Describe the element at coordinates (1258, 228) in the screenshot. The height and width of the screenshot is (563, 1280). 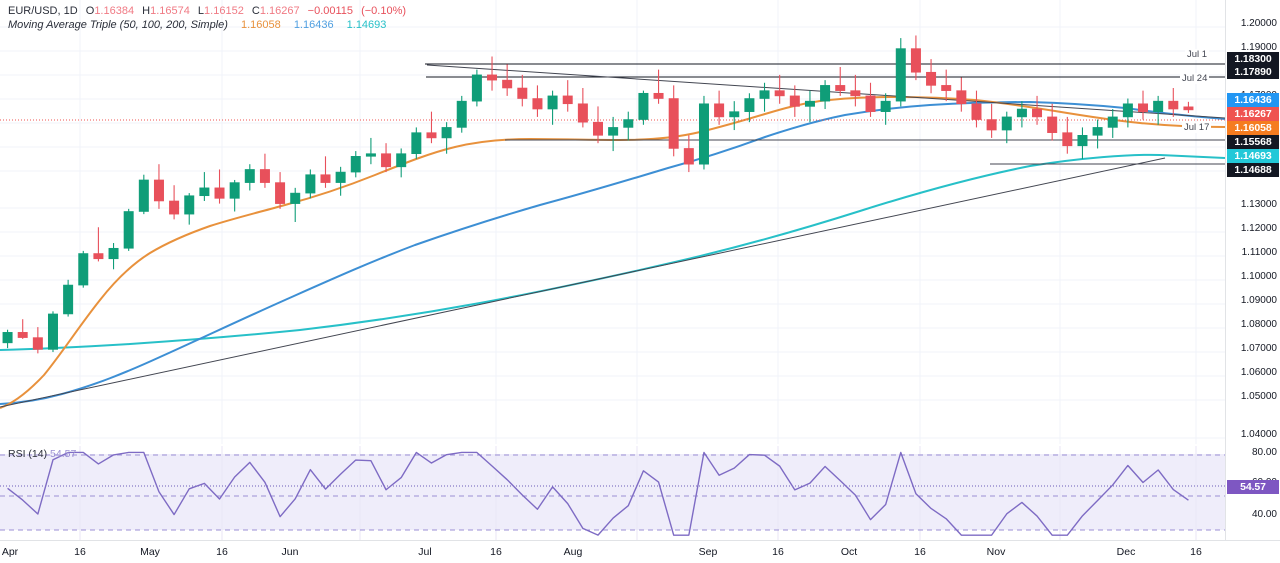
I see `price-tick: 1.12000` at that location.